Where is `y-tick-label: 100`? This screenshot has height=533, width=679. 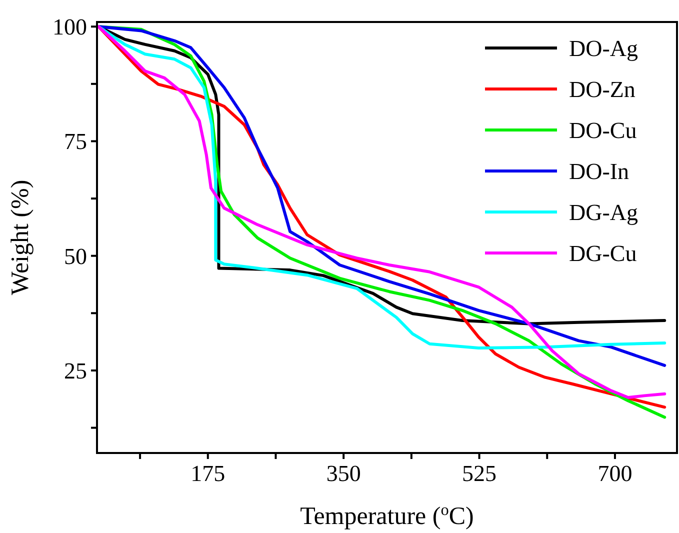
y-tick-label: 100 is located at coordinates (69, 27).